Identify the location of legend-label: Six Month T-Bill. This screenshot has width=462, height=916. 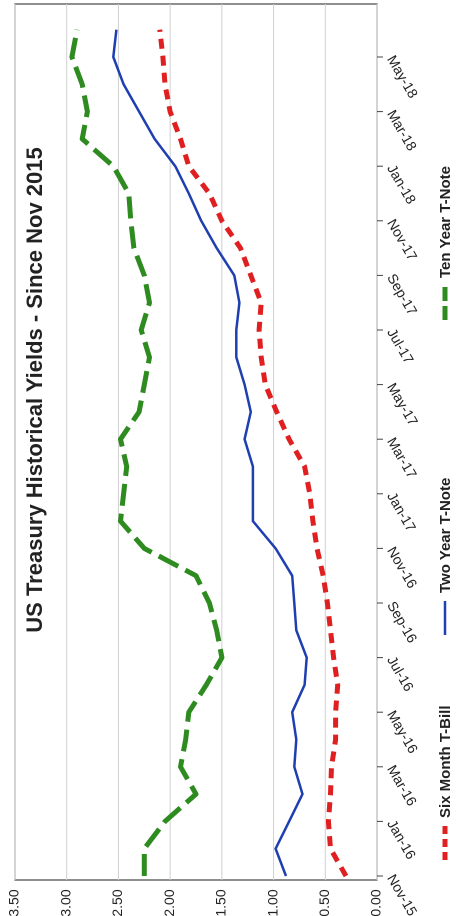
(445, 762).